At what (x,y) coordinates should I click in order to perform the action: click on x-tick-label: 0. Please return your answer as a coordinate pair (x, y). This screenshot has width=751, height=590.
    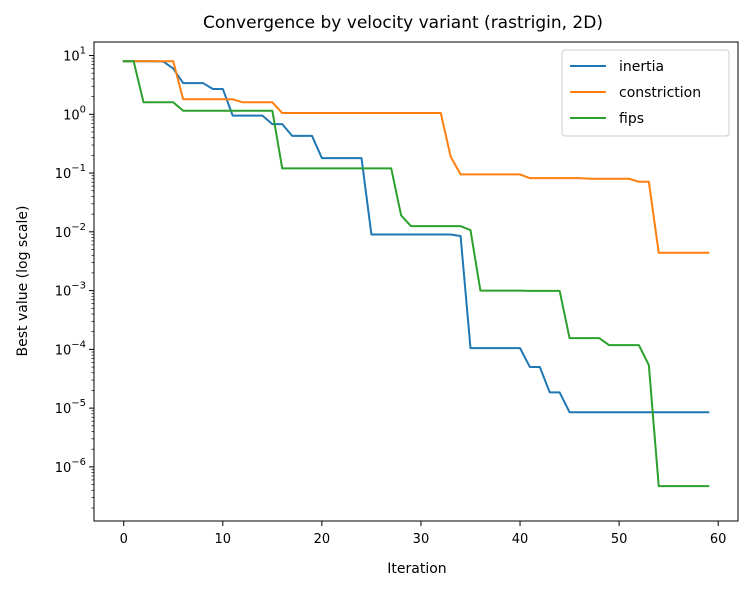
    Looking at the image, I should click on (124, 539).